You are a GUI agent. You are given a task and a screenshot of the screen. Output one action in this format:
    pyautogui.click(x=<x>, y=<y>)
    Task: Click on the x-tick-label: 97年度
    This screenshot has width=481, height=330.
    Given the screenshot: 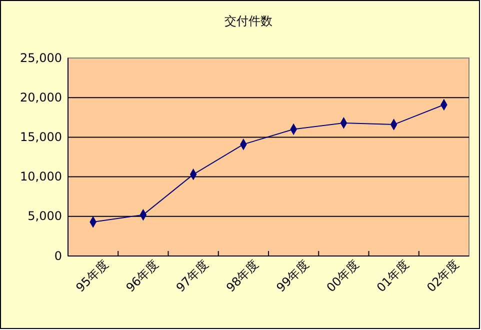 What is the action you would take?
    pyautogui.click(x=192, y=276)
    